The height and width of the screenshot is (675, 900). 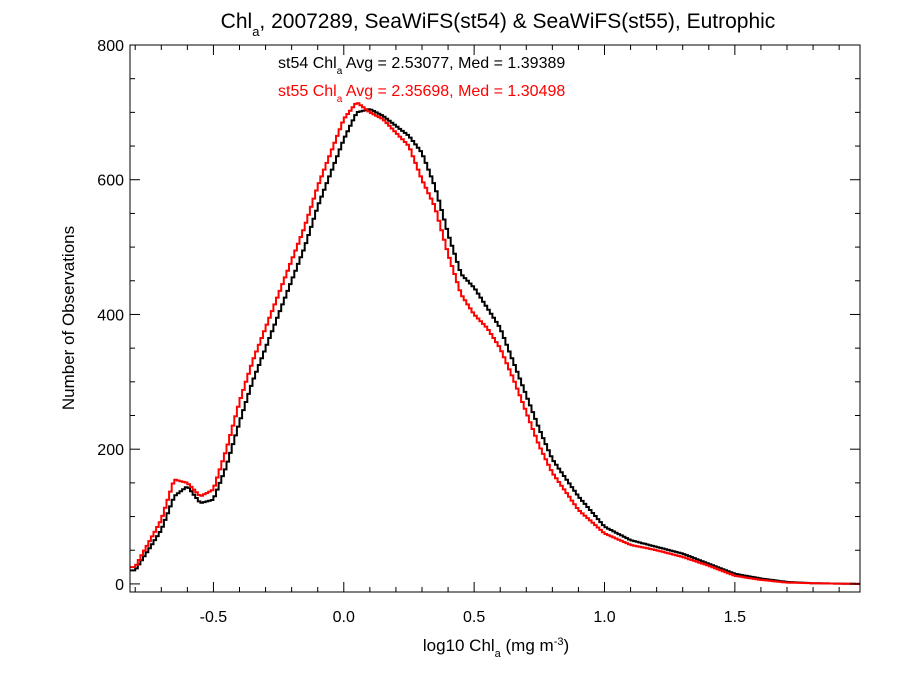 I want to click on x-axis-label: log10 Chla (mg m-3), so click(x=496, y=648).